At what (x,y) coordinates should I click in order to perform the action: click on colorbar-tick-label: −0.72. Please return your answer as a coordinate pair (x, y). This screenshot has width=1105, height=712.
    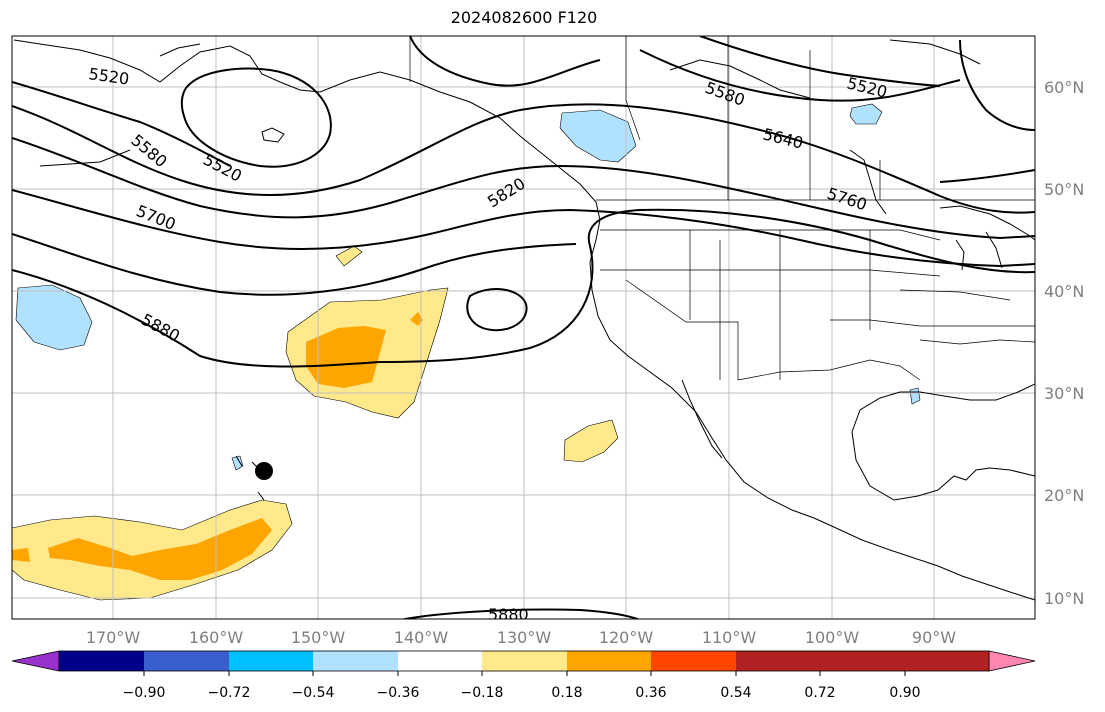
    Looking at the image, I should click on (229, 693).